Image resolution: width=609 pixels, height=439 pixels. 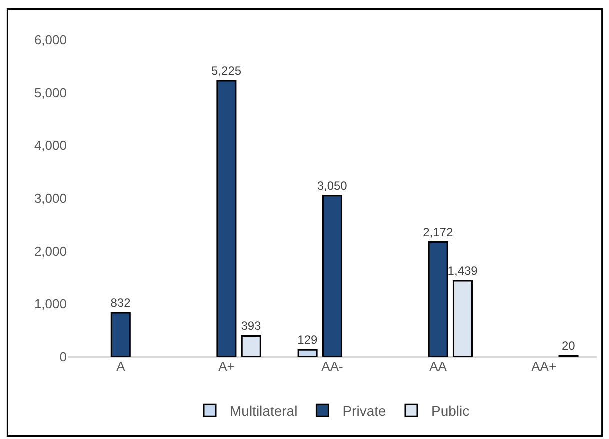 What do you see at coordinates (333, 366) in the screenshot?
I see `x-tick-label: AA-` at bounding box center [333, 366].